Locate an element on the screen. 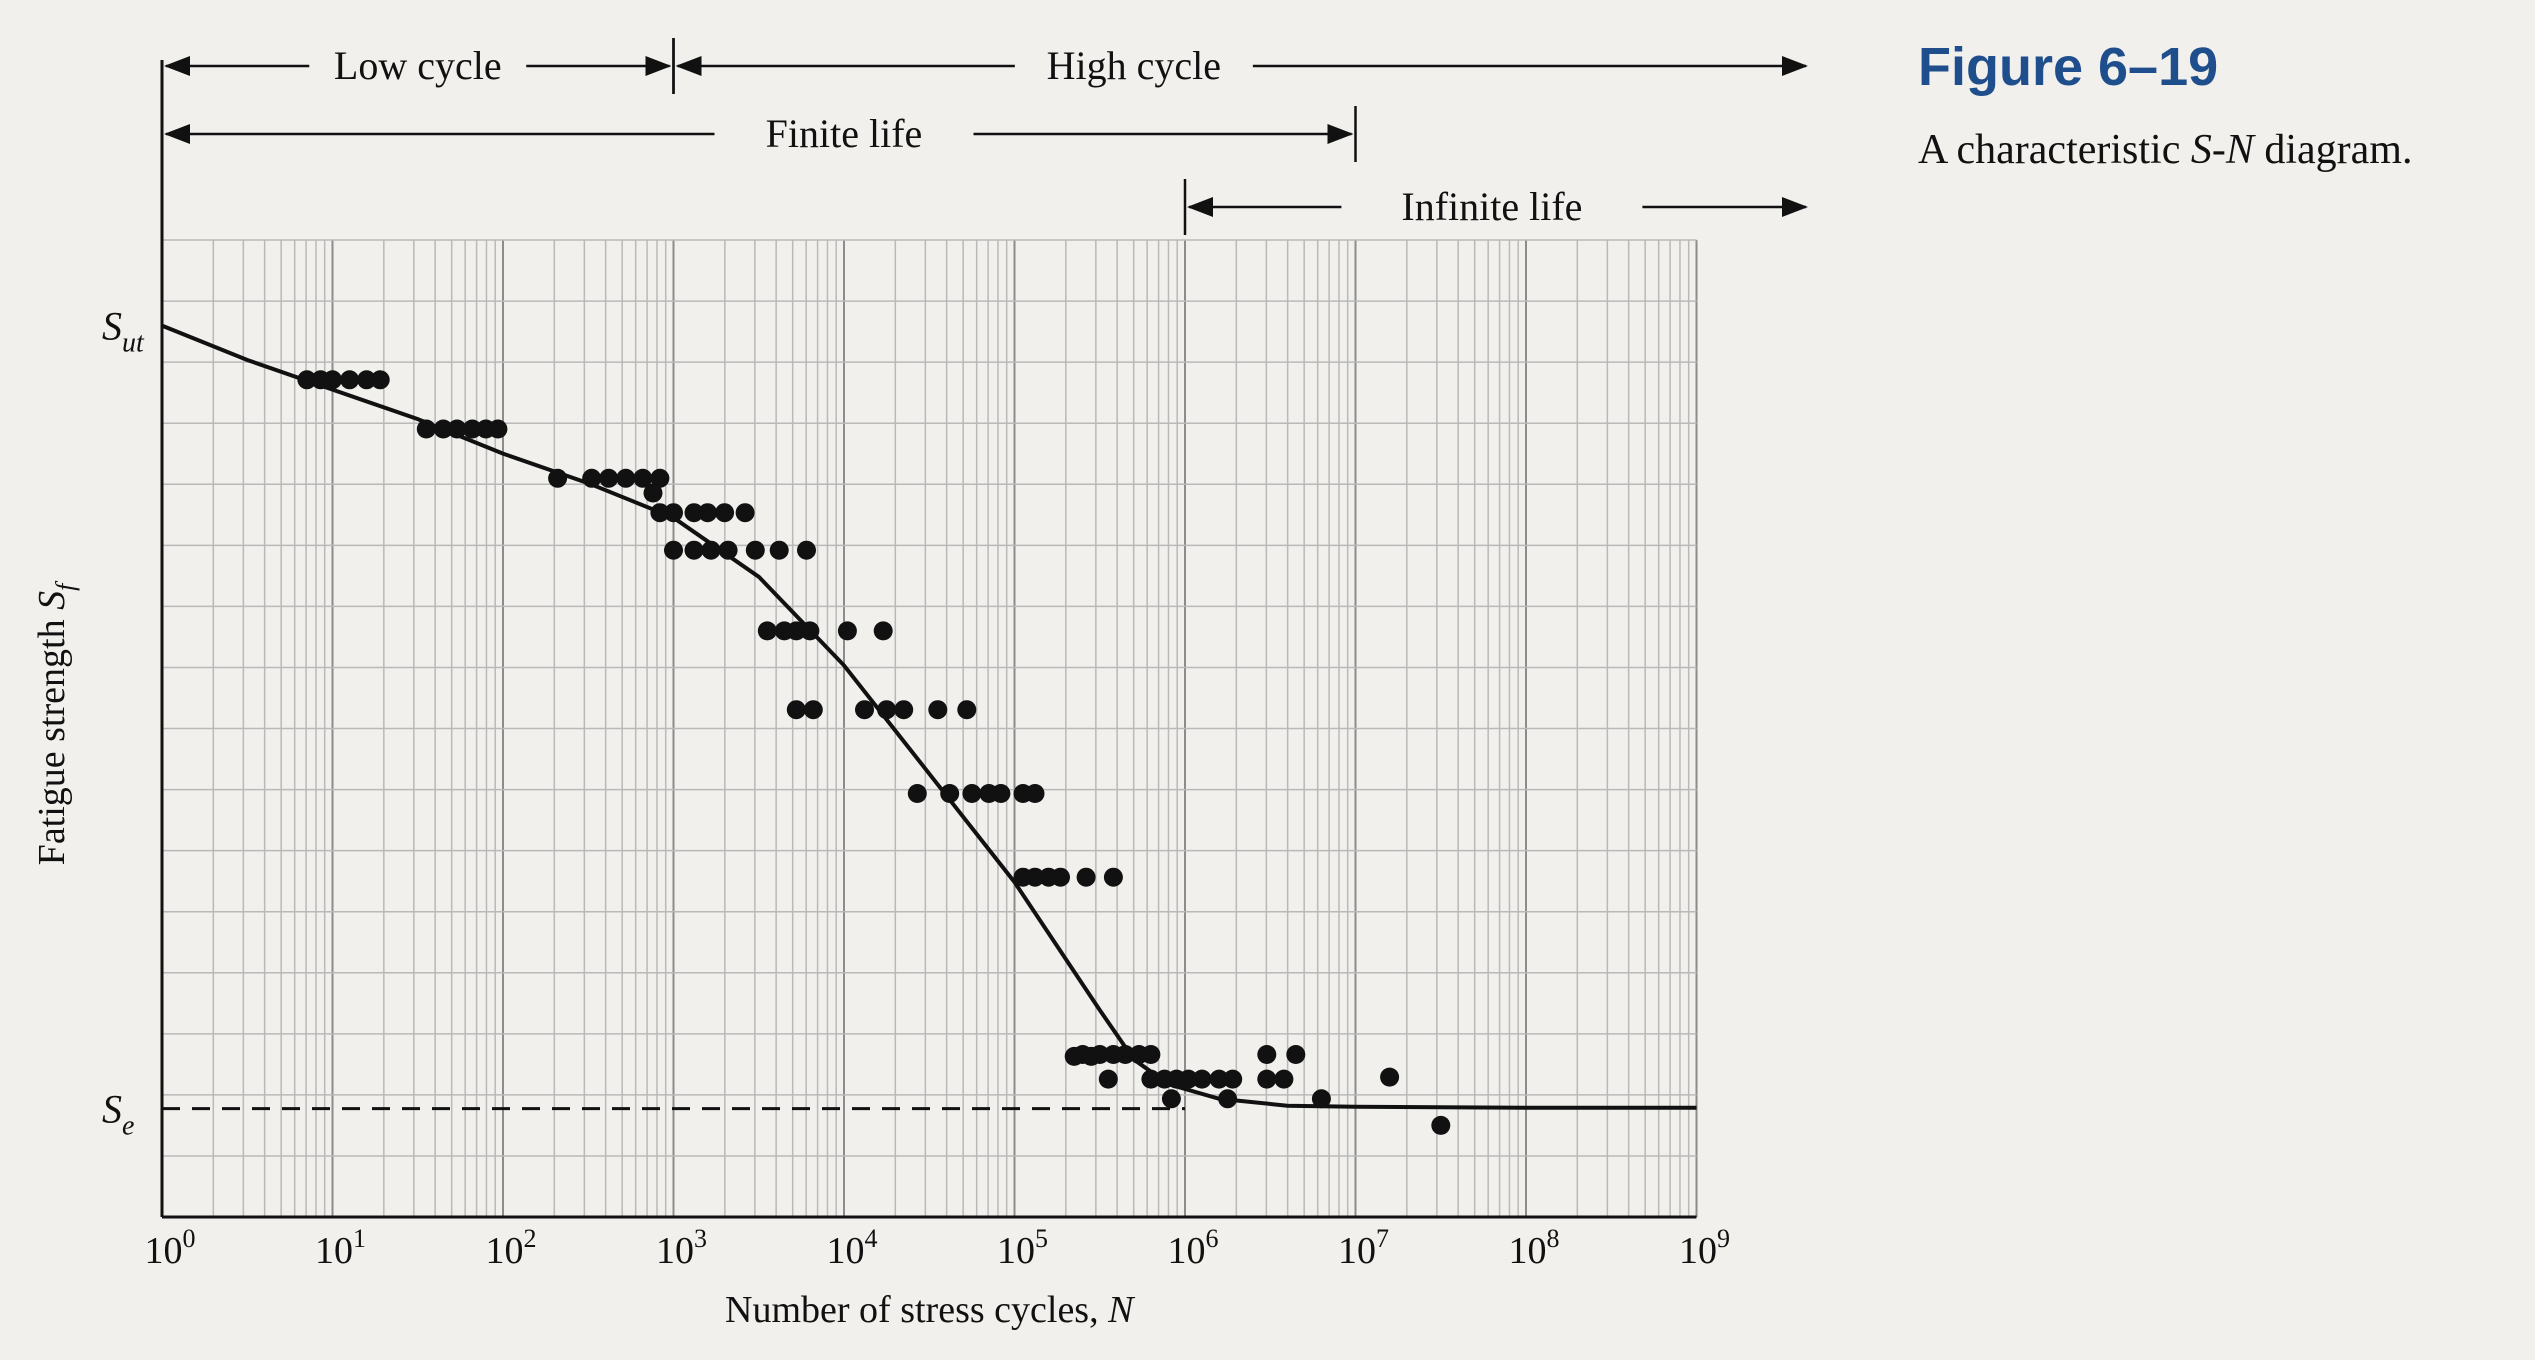 The width and height of the screenshot is (2535, 1360). x-tick-label: 10² is located at coordinates (511, 1248).